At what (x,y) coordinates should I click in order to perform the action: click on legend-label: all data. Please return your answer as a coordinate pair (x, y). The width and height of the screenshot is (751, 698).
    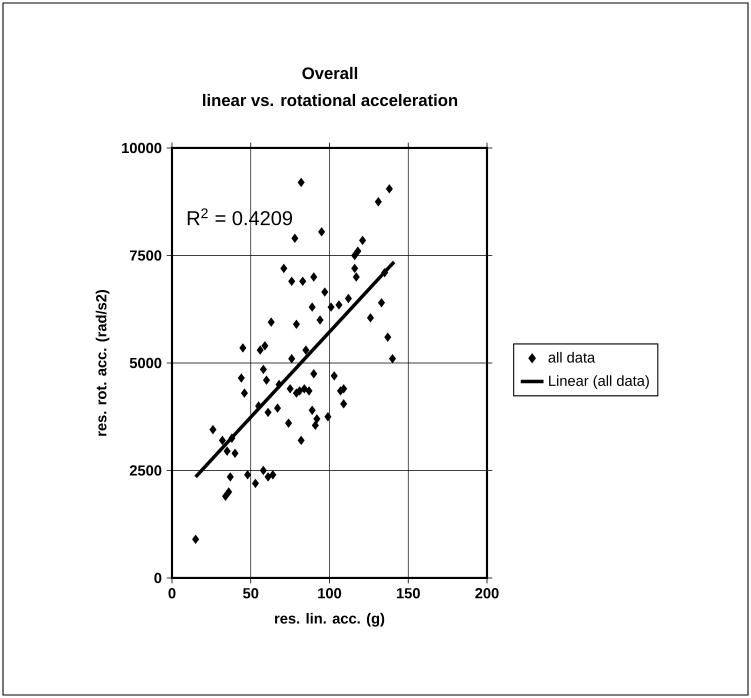
    Looking at the image, I should click on (572, 357).